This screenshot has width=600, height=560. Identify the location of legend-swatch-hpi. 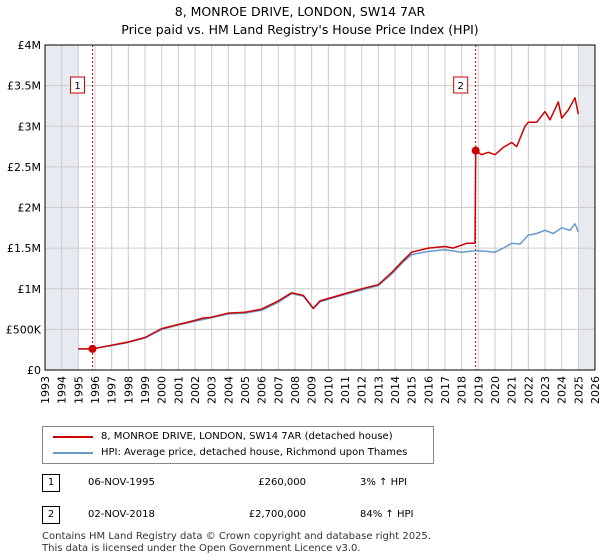
(73, 453).